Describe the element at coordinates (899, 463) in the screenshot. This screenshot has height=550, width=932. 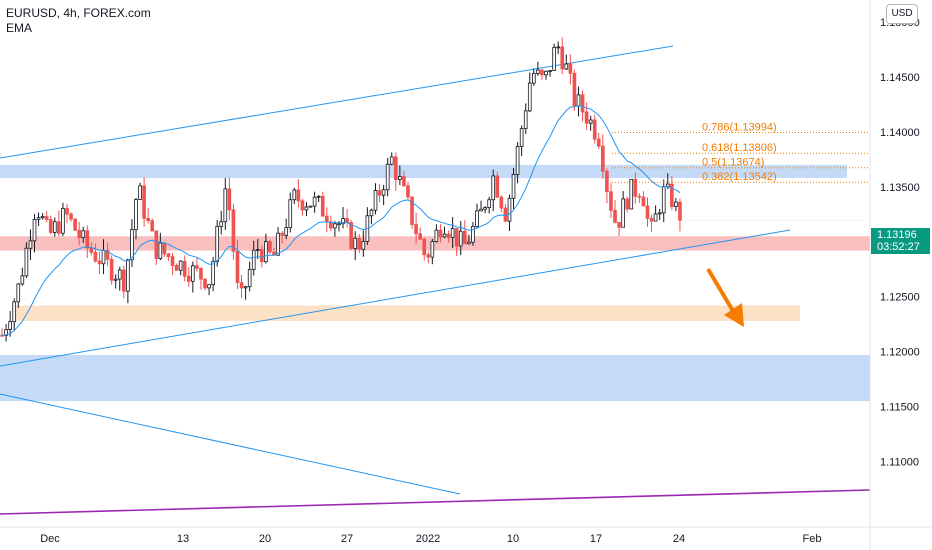
I see `price-tick-label: 1.11000` at that location.